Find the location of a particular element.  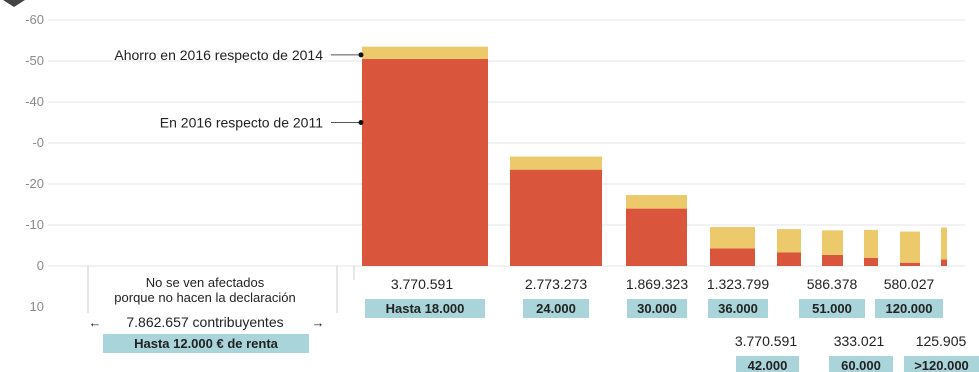

unaffected-count: 7.862.657 contribuyentes is located at coordinates (204, 322).